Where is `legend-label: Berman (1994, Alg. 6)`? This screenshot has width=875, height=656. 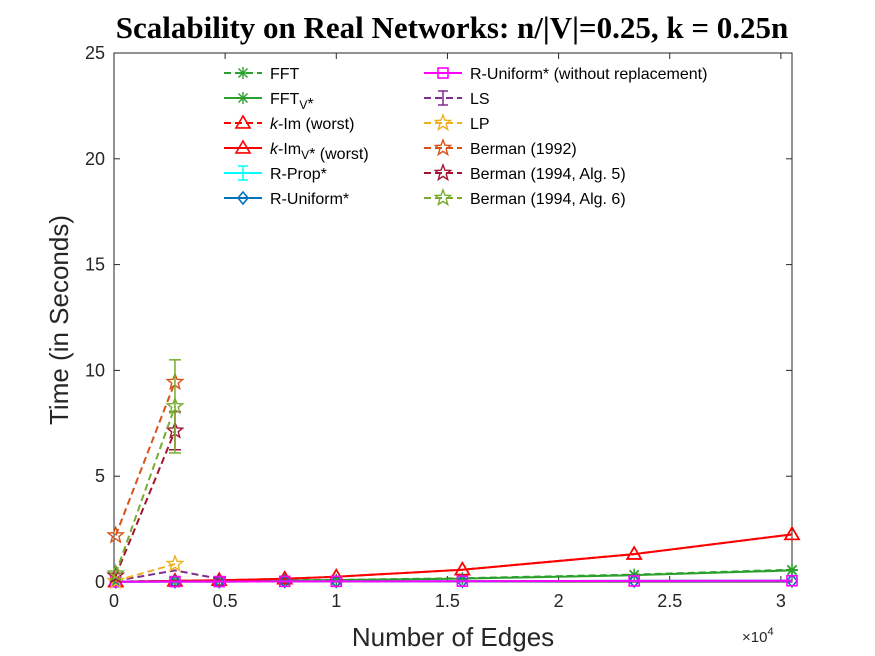
legend-label: Berman (1994, Alg. 6) is located at coordinates (548, 199).